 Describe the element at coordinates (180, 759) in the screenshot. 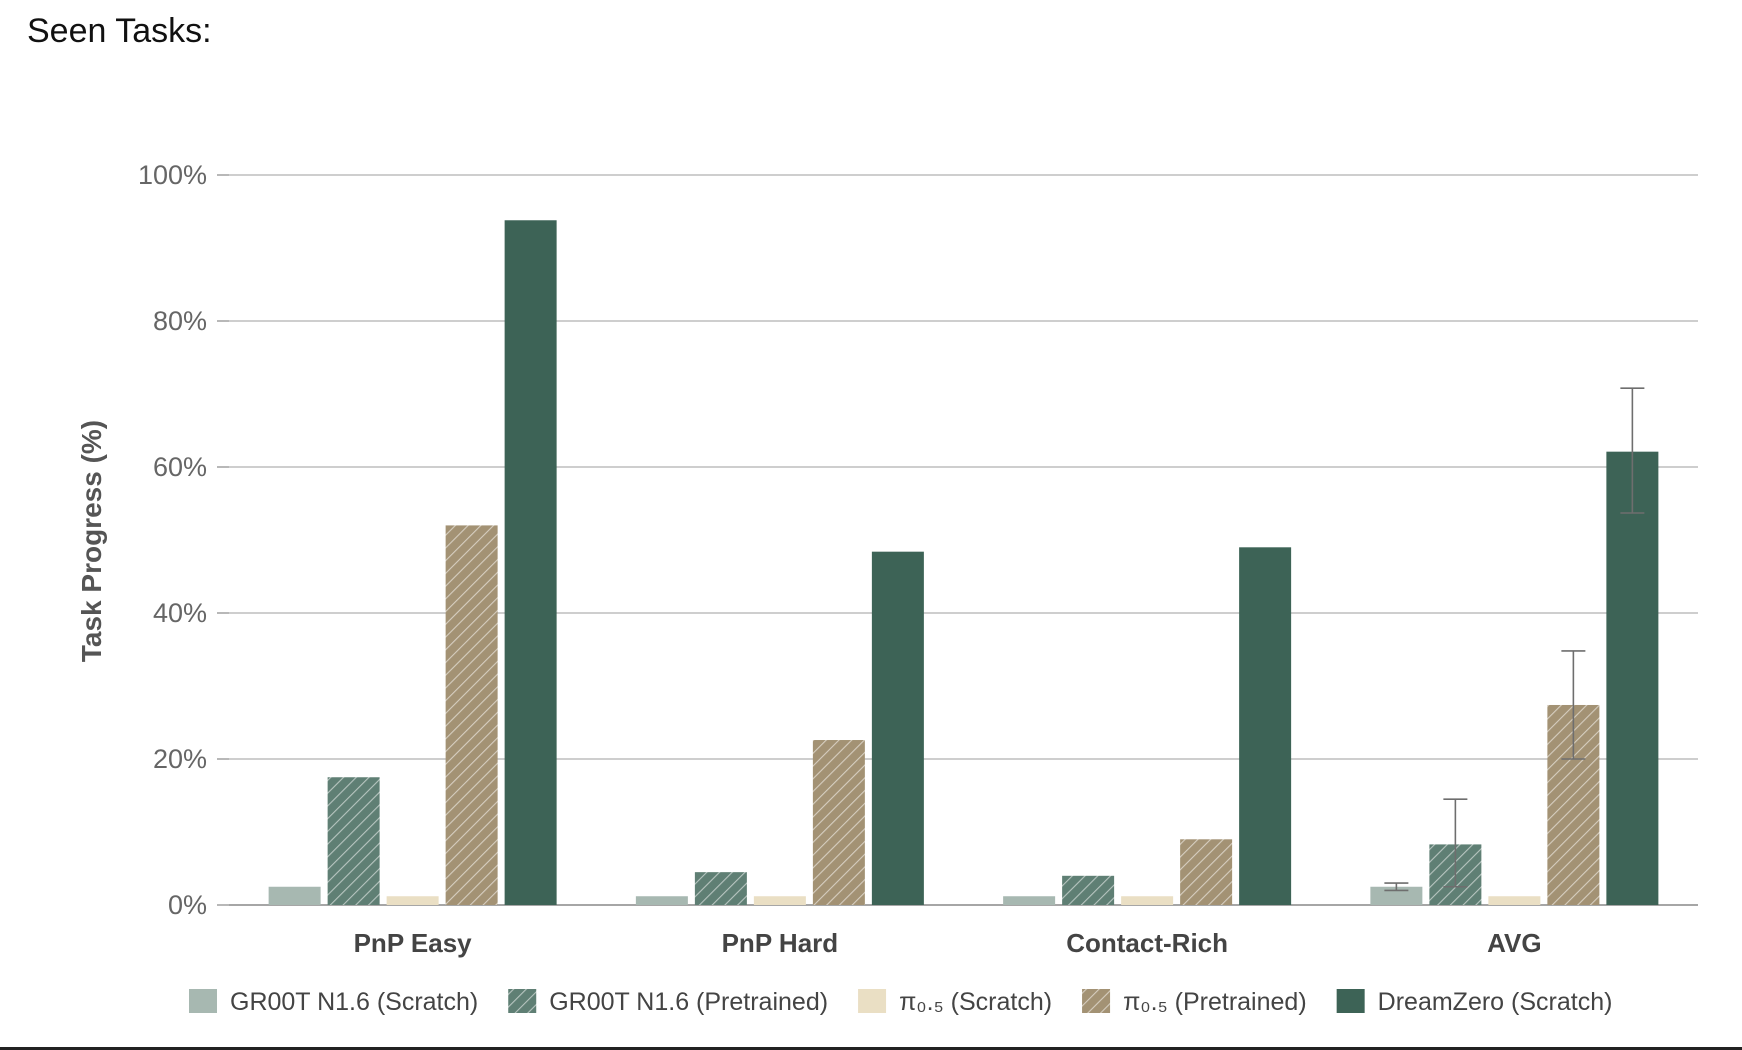

I see `y-tick-label: 20%` at that location.